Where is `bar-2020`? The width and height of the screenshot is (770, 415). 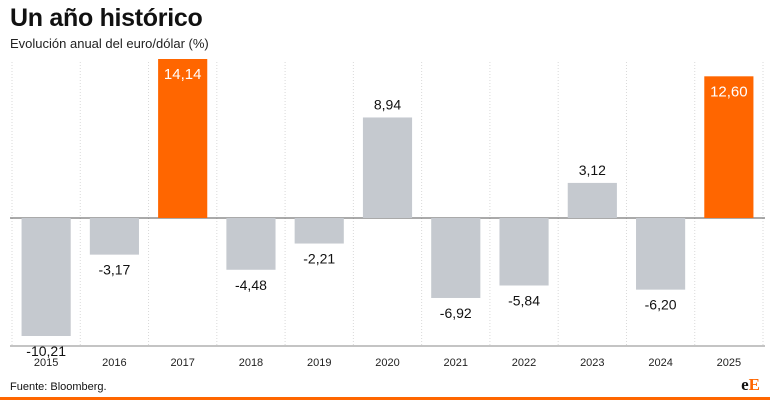 bar-2020 is located at coordinates (387, 167).